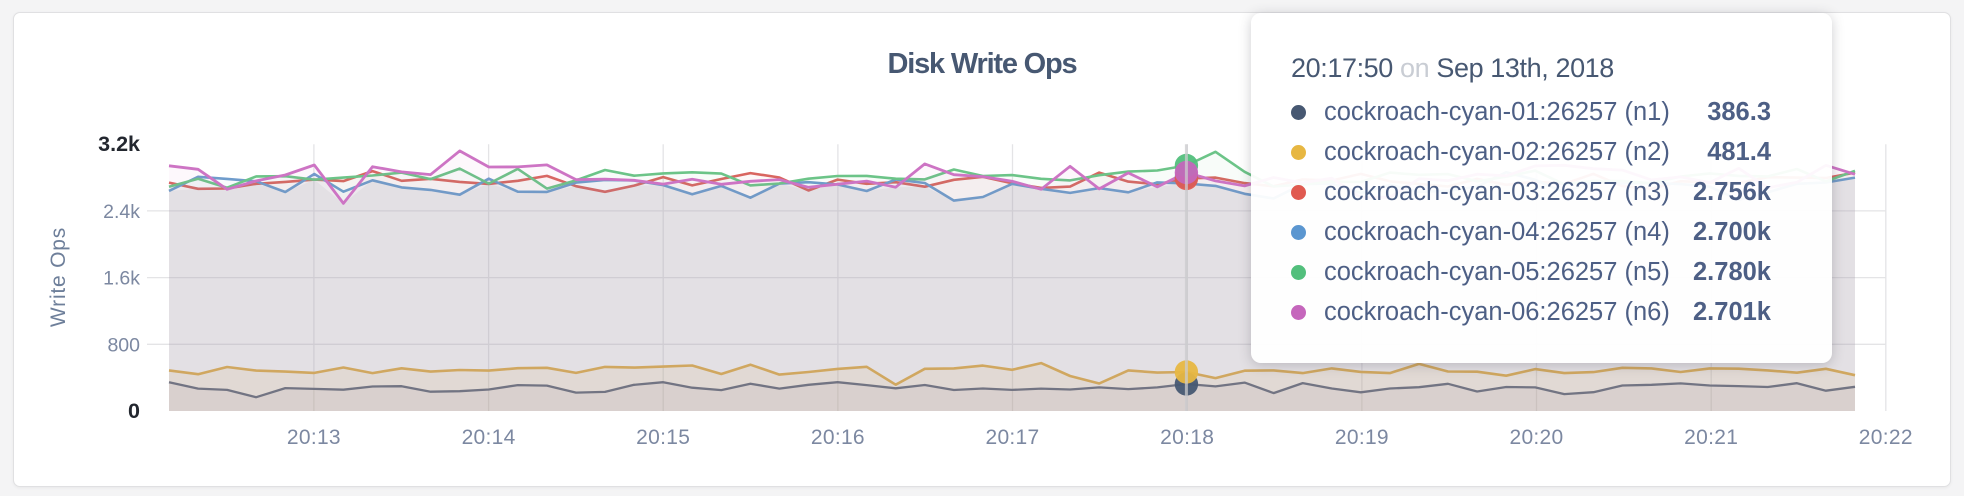 The width and height of the screenshot is (1964, 496). What do you see at coordinates (119, 144) in the screenshot?
I see `svg-text: 3.2k` at bounding box center [119, 144].